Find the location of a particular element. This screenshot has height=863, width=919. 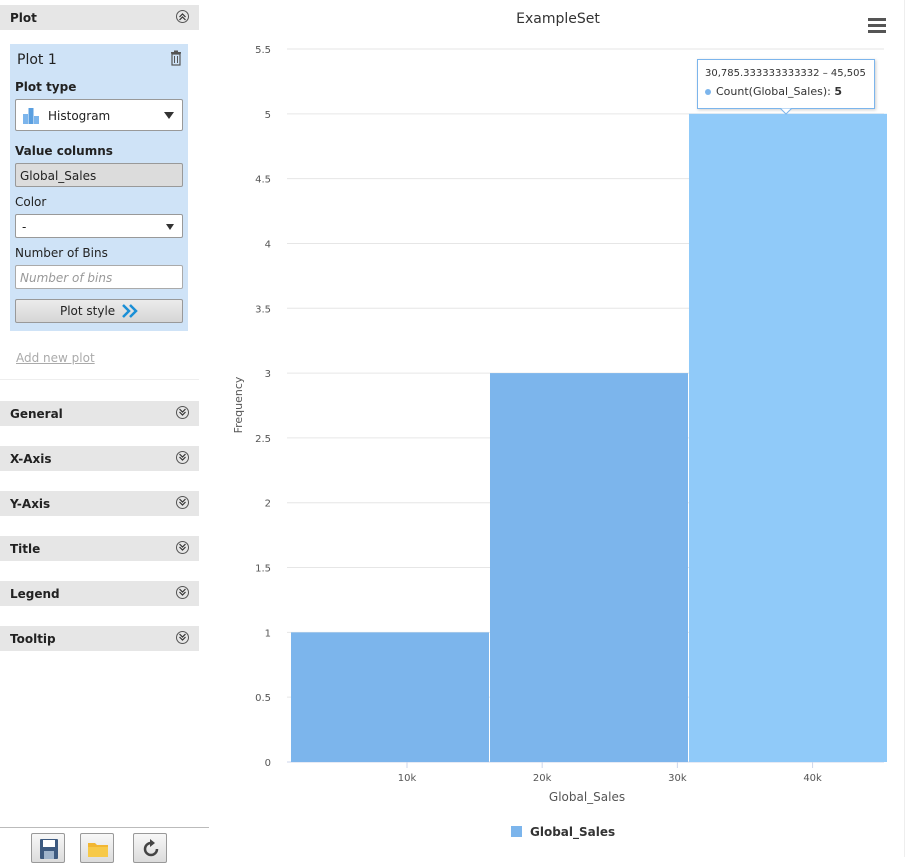

chart-legend: Global_Sales is located at coordinates (563, 832).